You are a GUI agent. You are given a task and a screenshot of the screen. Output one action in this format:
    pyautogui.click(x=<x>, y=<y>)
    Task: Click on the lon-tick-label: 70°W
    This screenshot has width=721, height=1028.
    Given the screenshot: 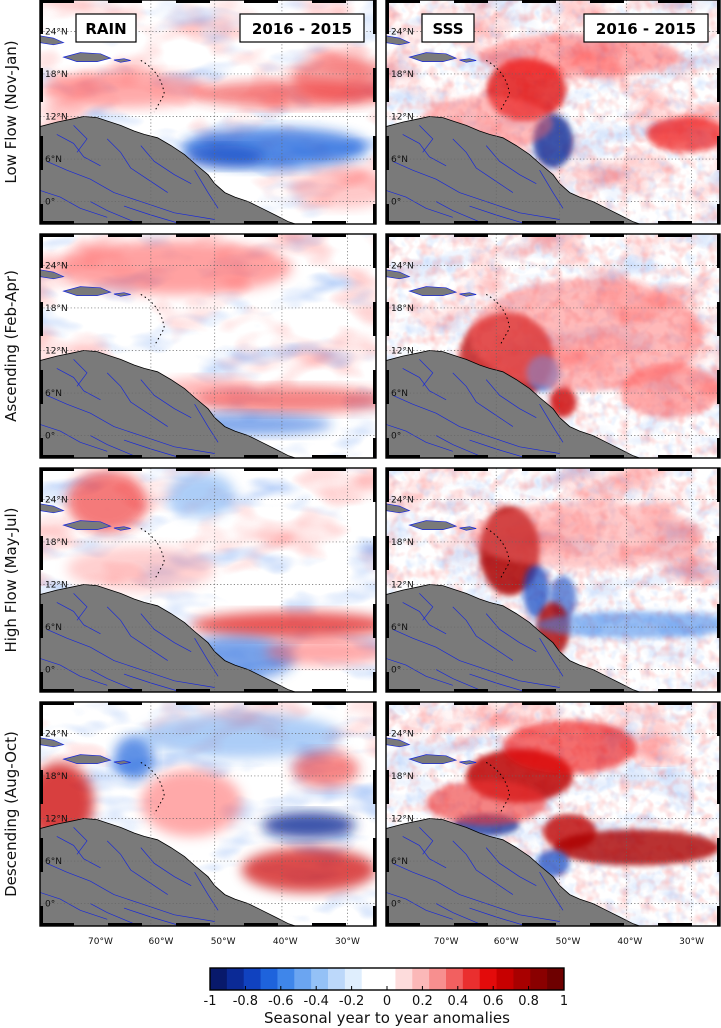 What is the action you would take?
    pyautogui.click(x=100, y=942)
    